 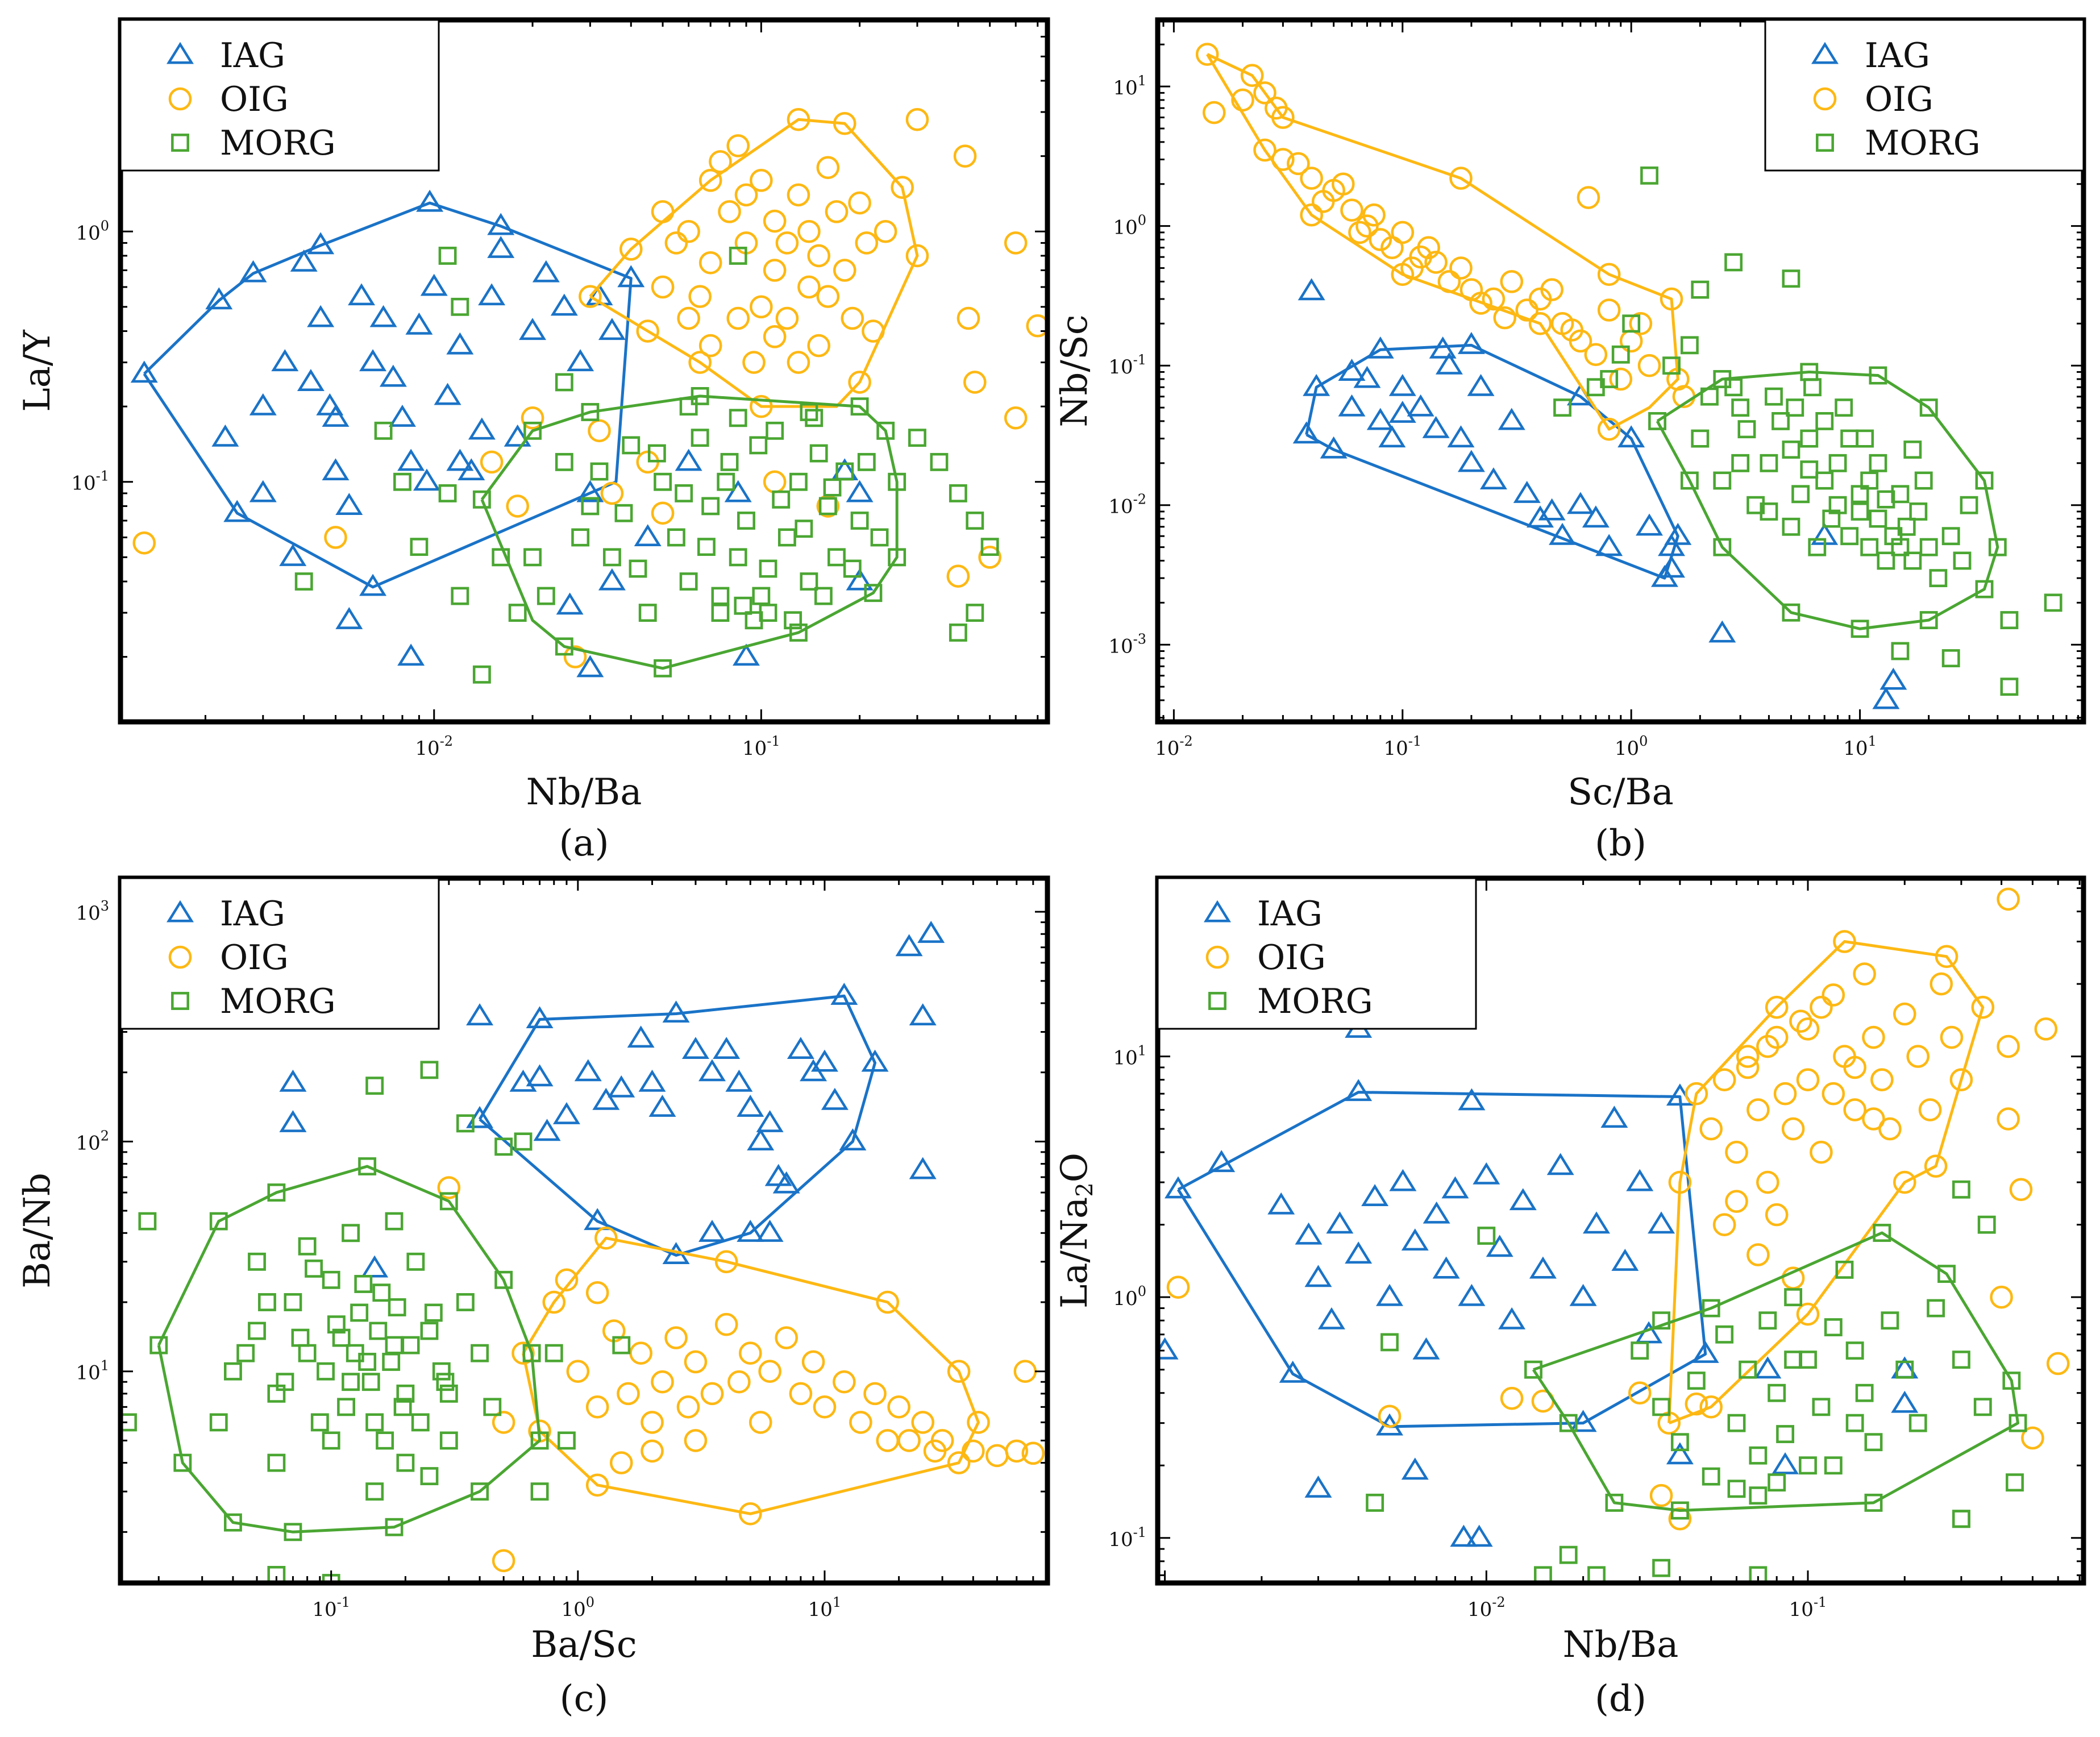 What do you see at coordinates (1825, 52) in the screenshot?
I see `legend-marker-iag` at bounding box center [1825, 52].